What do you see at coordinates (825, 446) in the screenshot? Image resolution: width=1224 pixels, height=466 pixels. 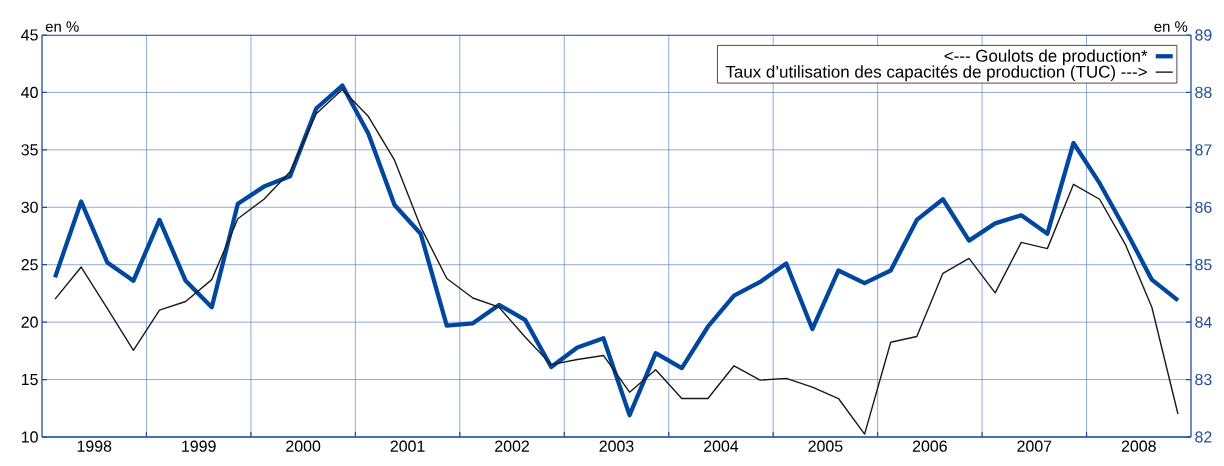 I see `x-tick-label: 2005` at bounding box center [825, 446].